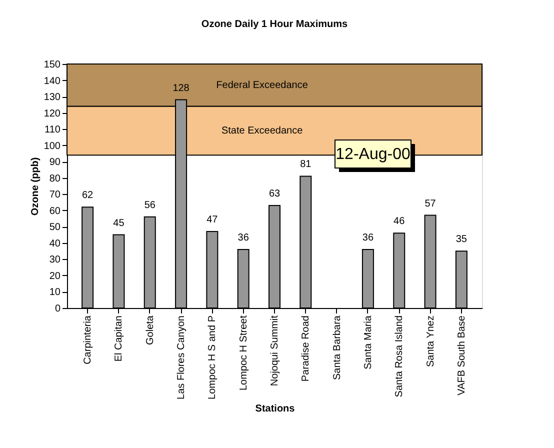 Image resolution: width=554 pixels, height=448 pixels. I want to click on y-tick-label: 140, so click(52, 81).